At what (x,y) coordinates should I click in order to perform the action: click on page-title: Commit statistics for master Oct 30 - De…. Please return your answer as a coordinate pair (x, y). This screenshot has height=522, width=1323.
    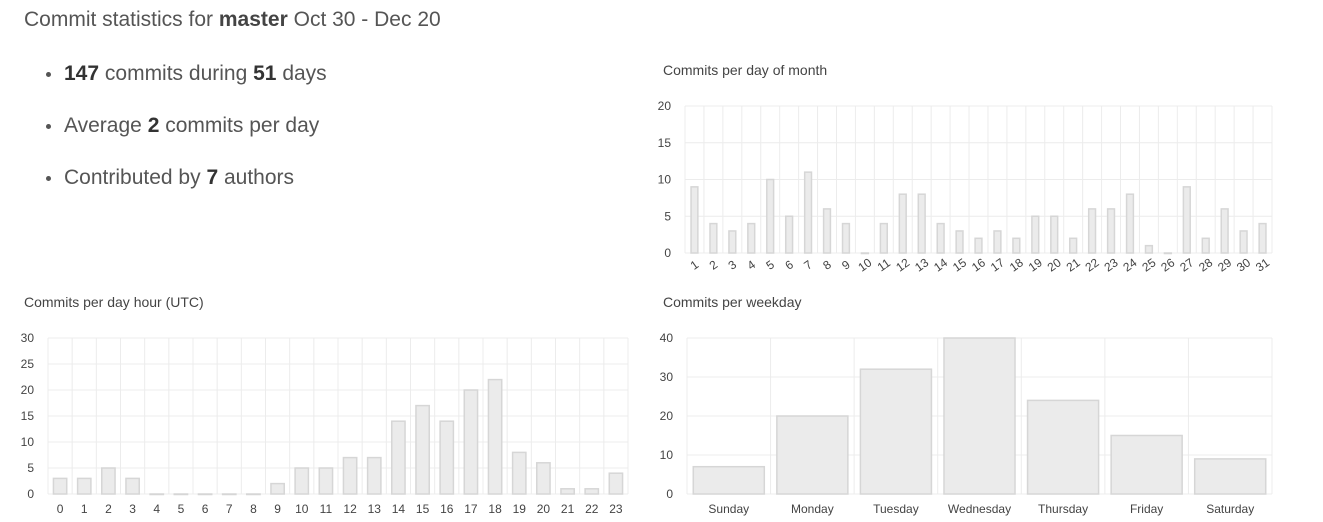
    Looking at the image, I should click on (232, 20).